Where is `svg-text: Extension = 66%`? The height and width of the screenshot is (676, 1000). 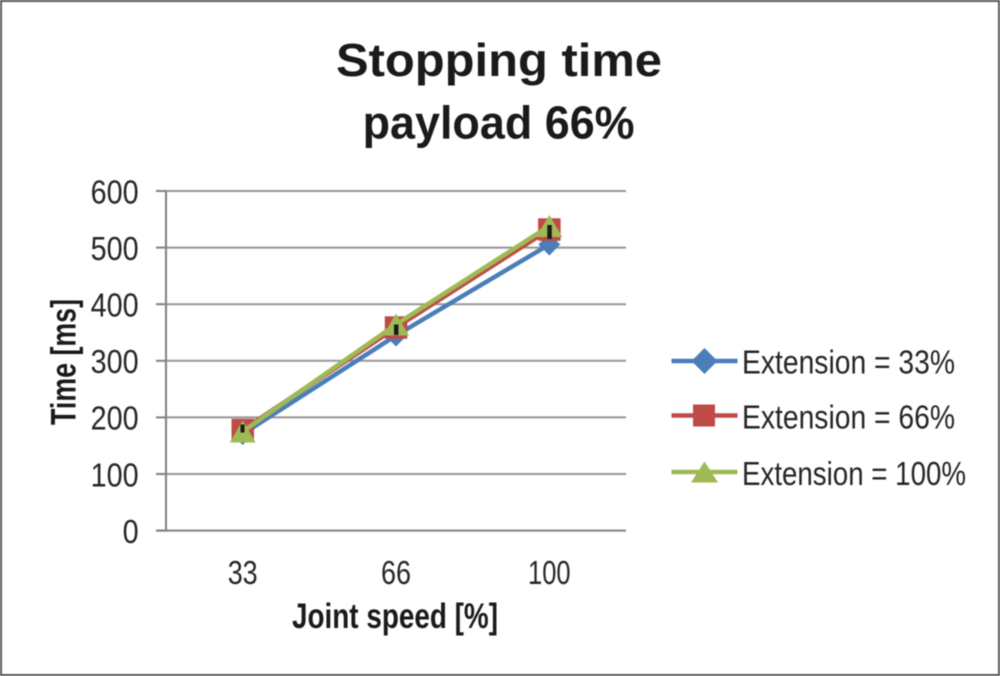
svg-text: Extension = 66% is located at coordinates (848, 418).